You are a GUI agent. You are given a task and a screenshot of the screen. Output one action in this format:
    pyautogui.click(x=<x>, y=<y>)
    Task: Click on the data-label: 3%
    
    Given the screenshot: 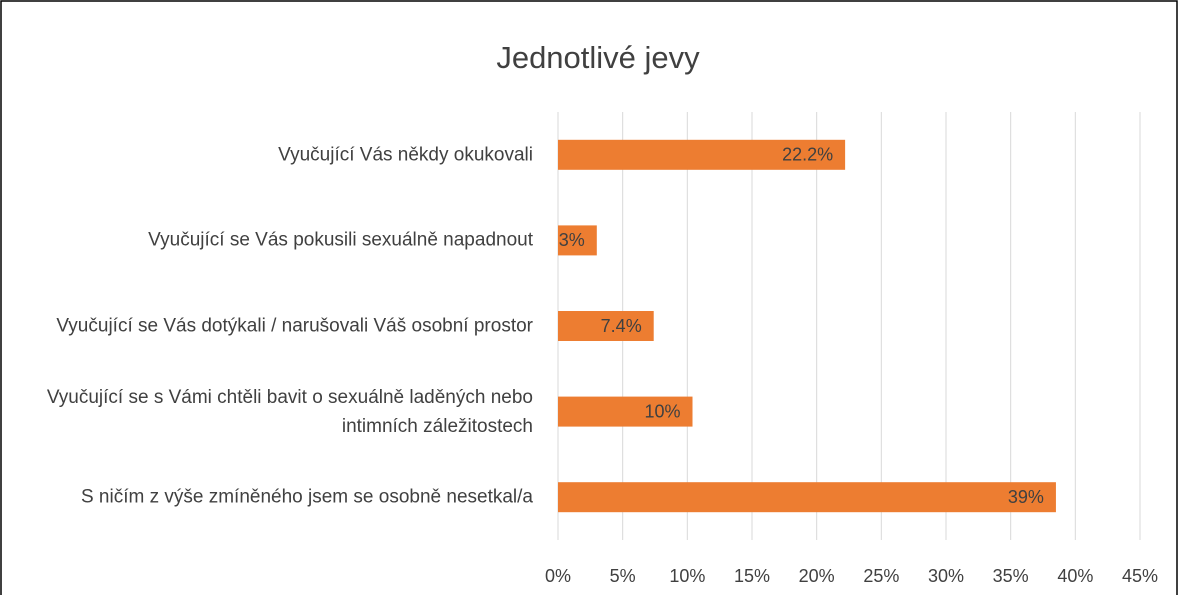 What is the action you would take?
    pyautogui.click(x=572, y=240)
    